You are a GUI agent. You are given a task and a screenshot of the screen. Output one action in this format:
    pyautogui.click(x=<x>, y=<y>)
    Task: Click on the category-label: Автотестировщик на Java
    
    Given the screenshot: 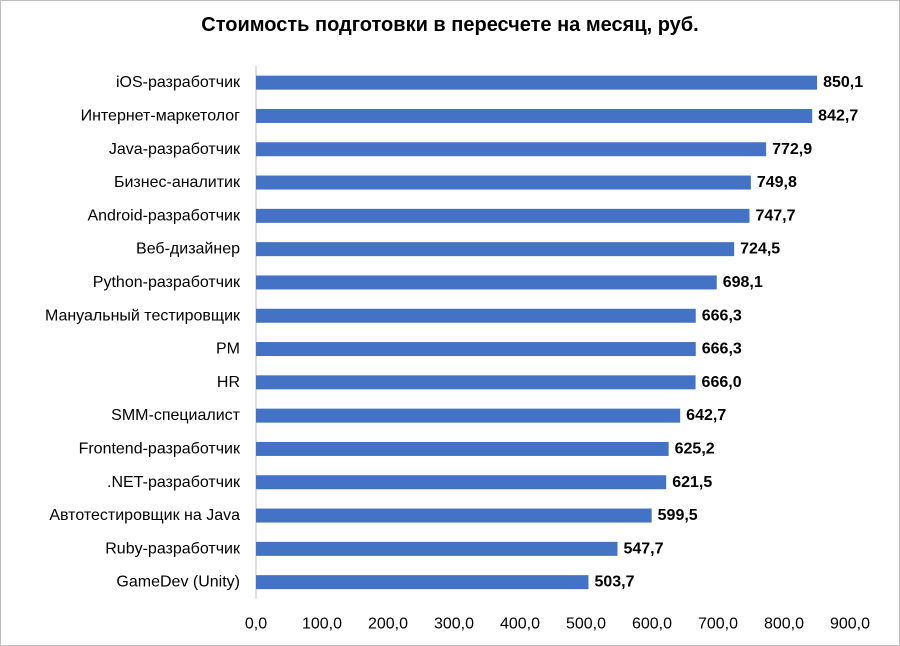 What is the action you would take?
    pyautogui.click(x=144, y=515)
    